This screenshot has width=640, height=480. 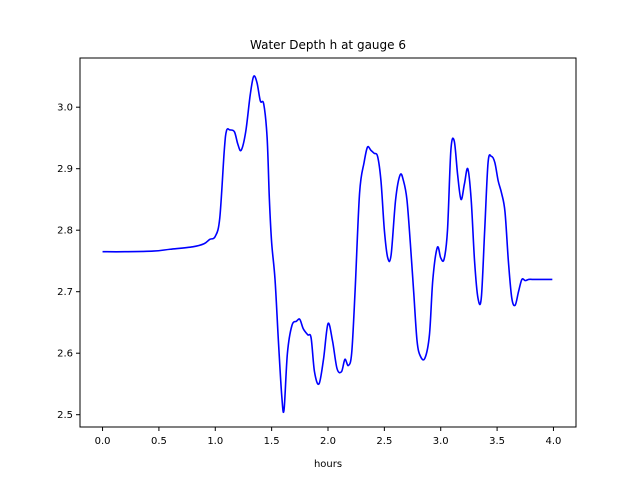 What do you see at coordinates (497, 441) in the screenshot?
I see `x-tick-label: 3.5` at bounding box center [497, 441].